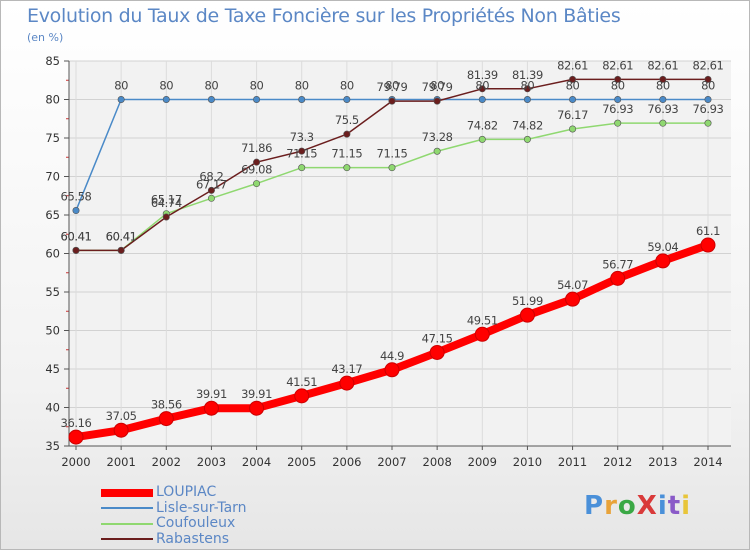  What do you see at coordinates (76, 197) in the screenshot?
I see `data-label: 65.58` at bounding box center [76, 197].